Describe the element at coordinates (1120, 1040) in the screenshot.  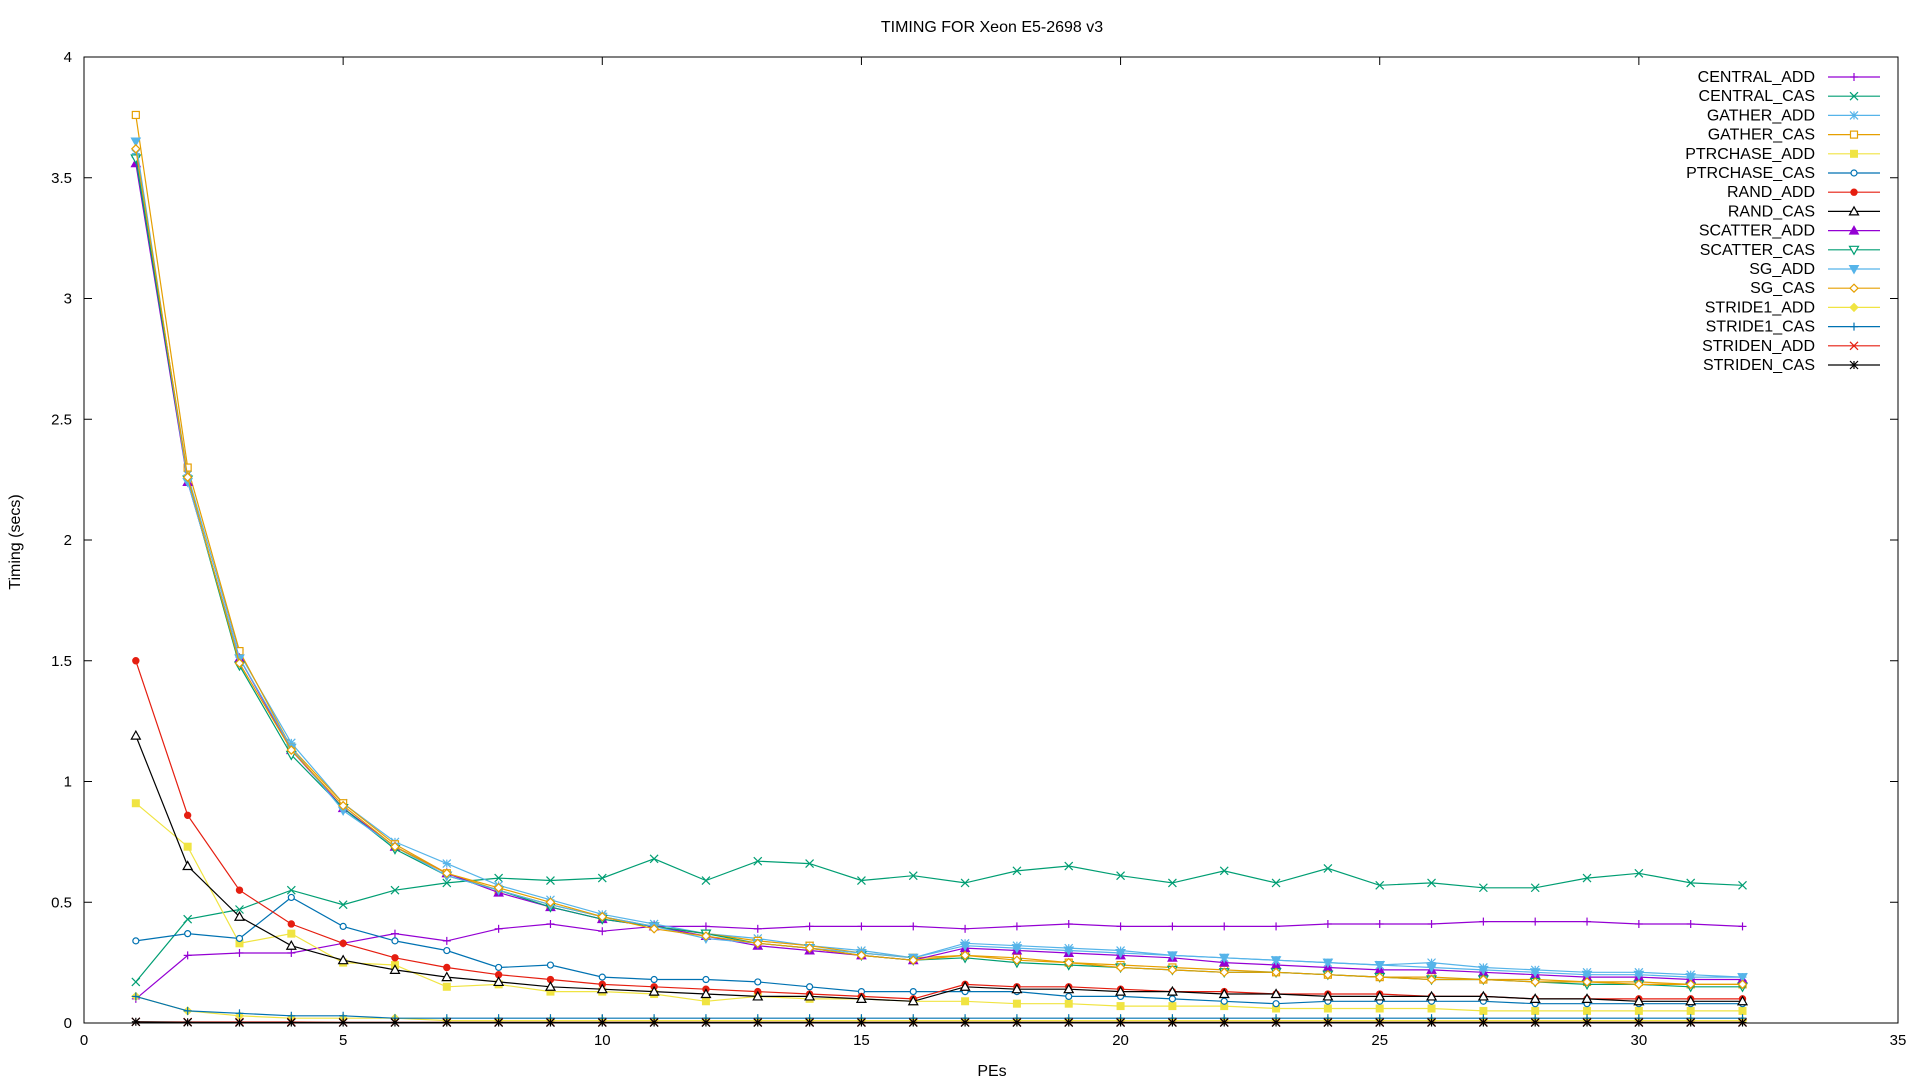
I see `x-tick-label-4: 20` at that location.